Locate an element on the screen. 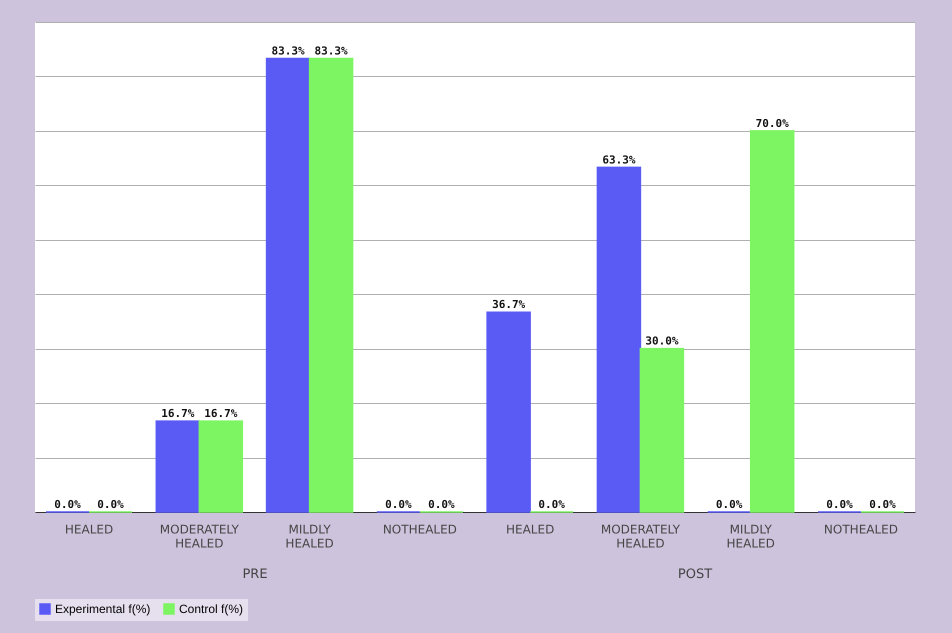 Image resolution: width=952 pixels, height=633 pixels. legend-label: Experimental f(%) is located at coordinates (102, 609).